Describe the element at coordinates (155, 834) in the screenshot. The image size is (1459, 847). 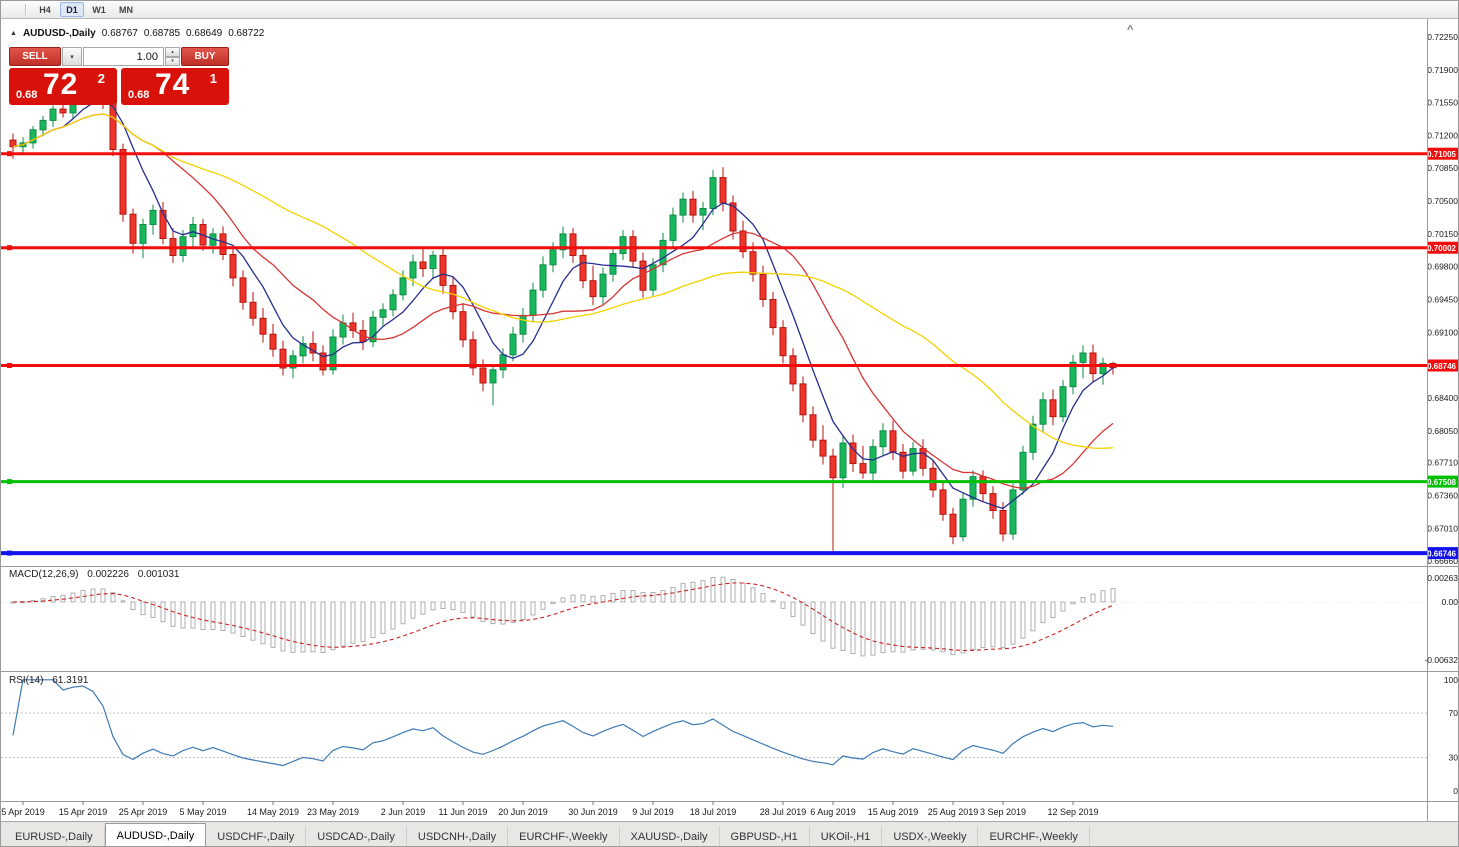
I see `chart-tab-1: AUDUSD-,Daily` at that location.